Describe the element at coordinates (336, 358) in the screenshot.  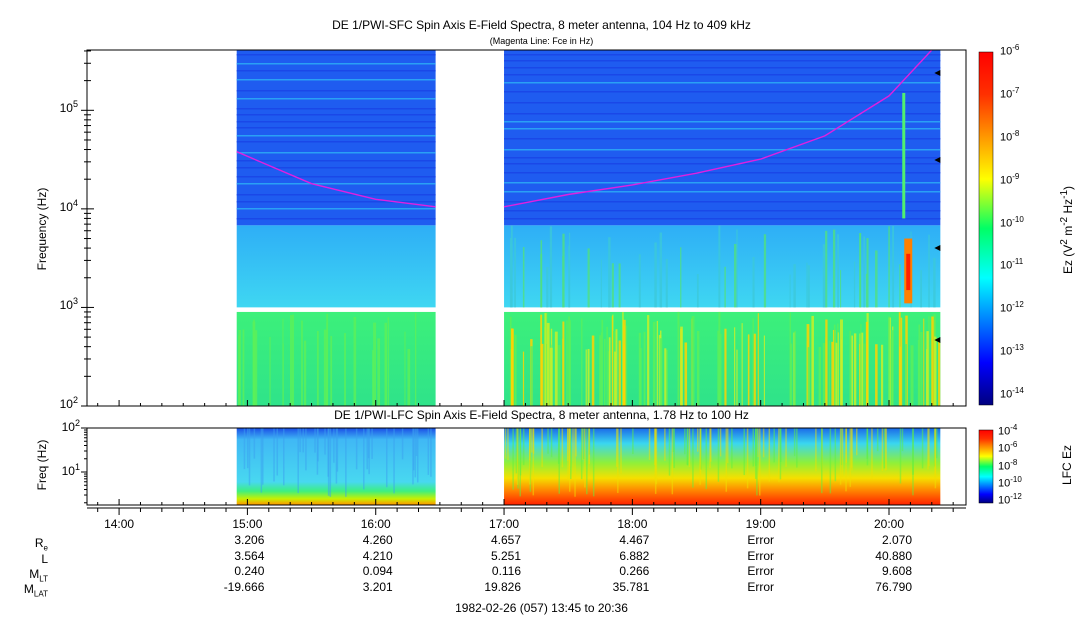
I see `sfc-band-low` at that location.